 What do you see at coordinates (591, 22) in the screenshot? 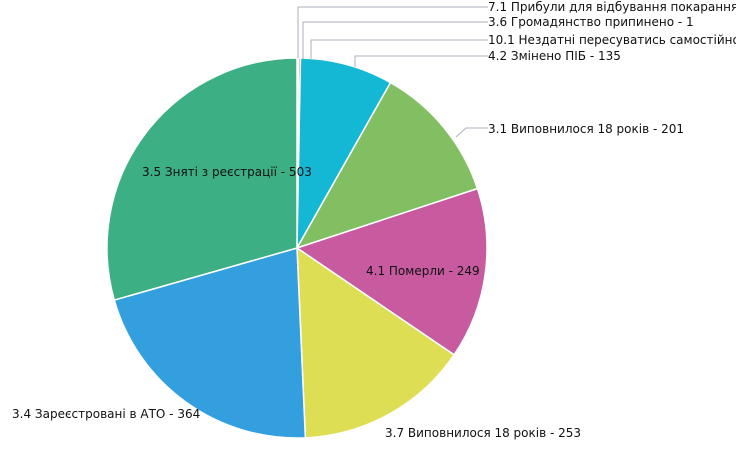
I see `slice-label-2: 3.6 Громадянство припинено - 1` at bounding box center [591, 22].